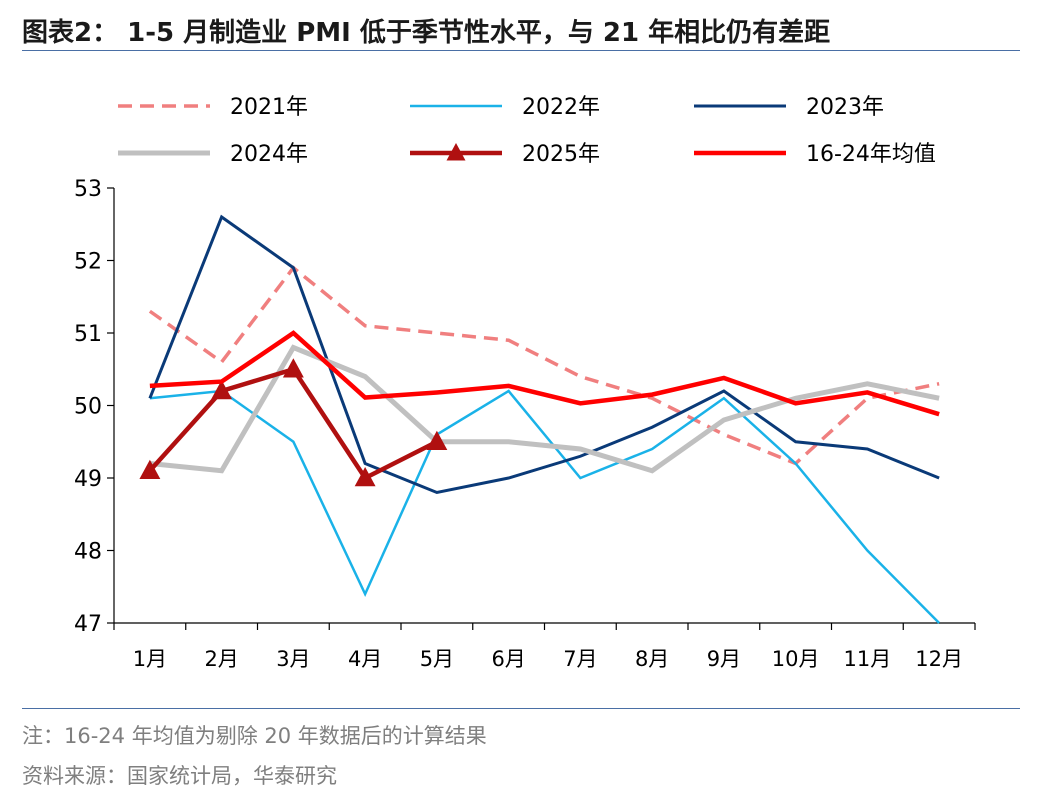 Image resolution: width=1048 pixels, height=800 pixels. Describe the element at coordinates (724, 659) in the screenshot. I see `x-tick-label: 9月` at that location.